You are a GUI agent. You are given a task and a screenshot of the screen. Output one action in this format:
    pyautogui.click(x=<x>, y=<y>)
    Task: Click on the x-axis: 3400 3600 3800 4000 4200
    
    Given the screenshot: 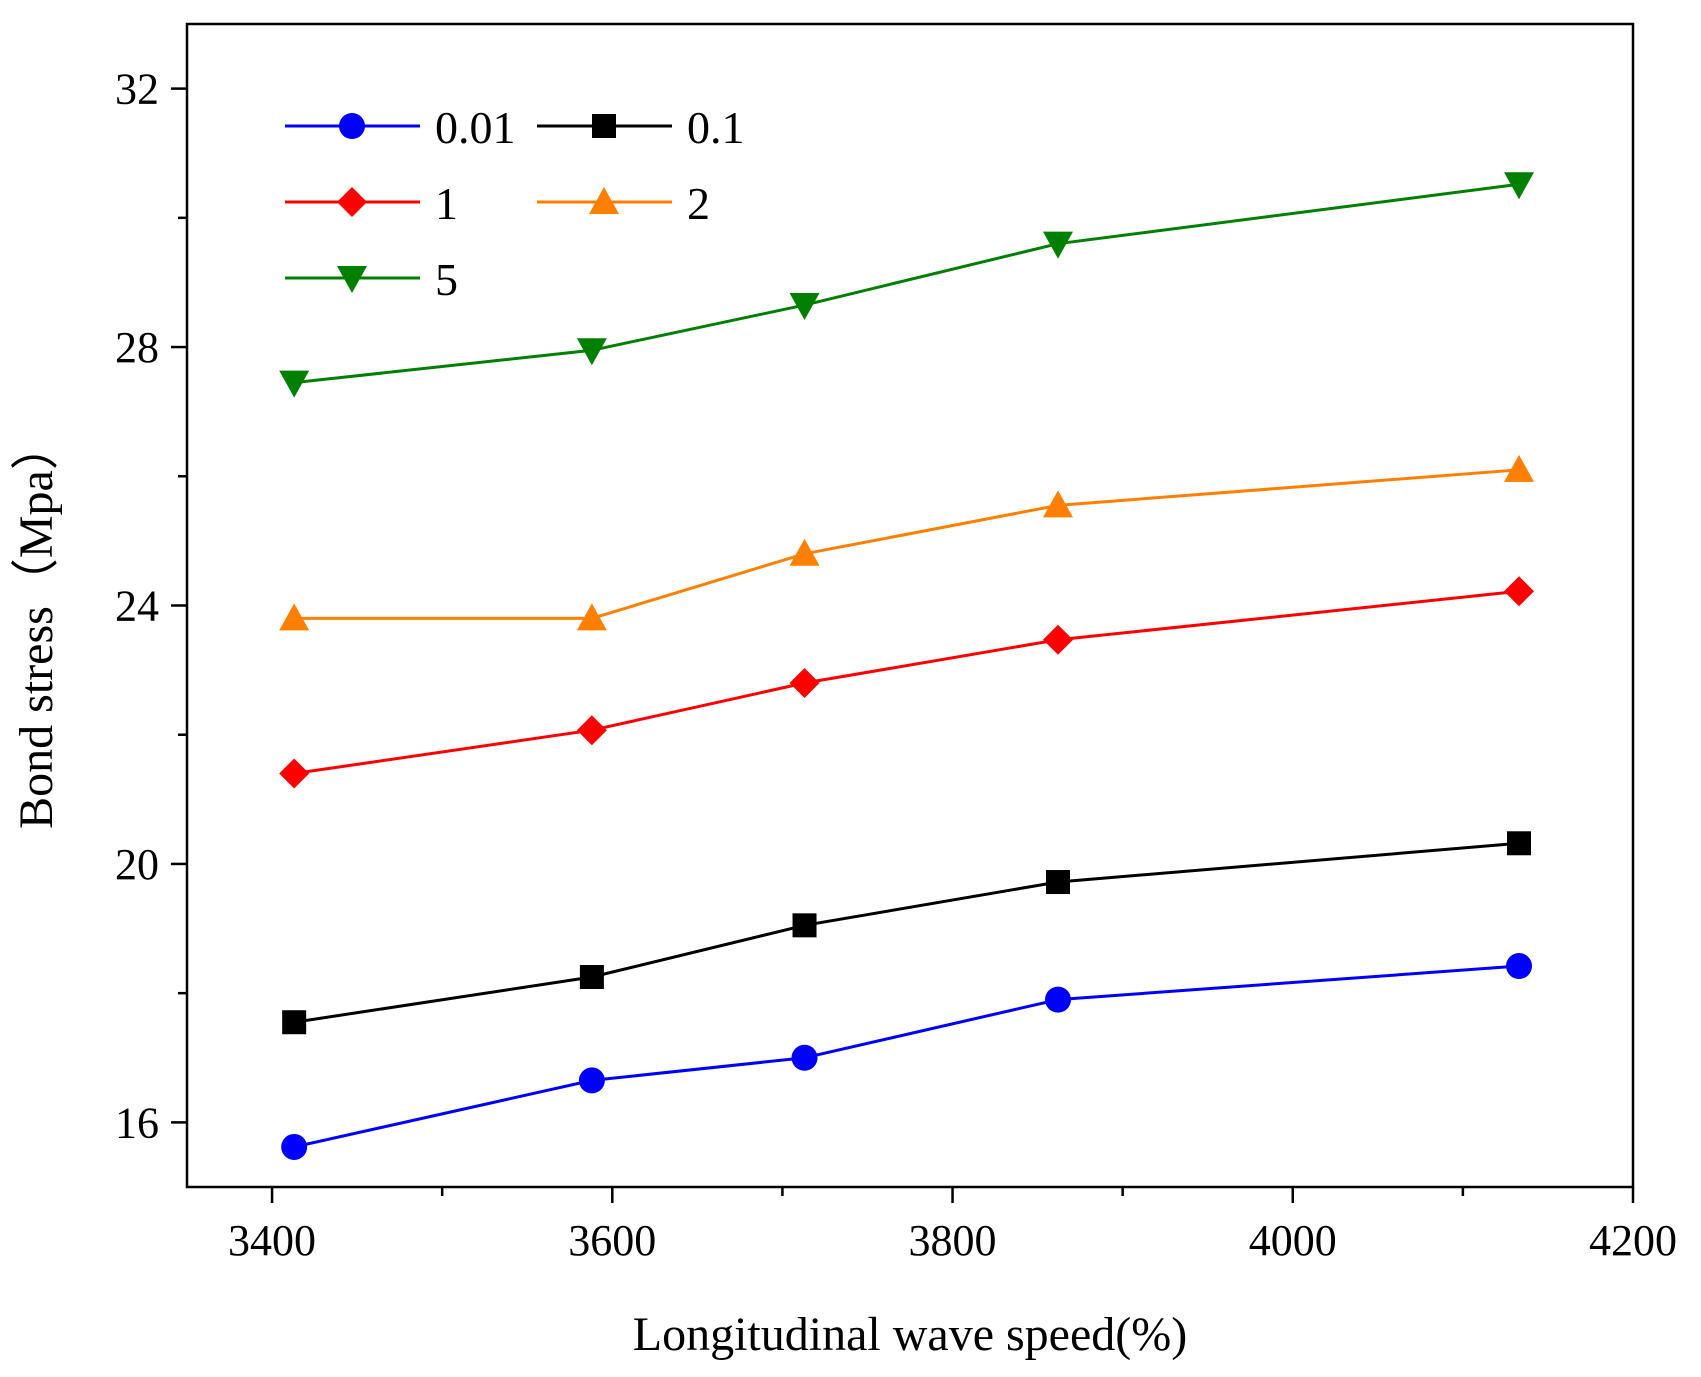 What is the action you would take?
    pyautogui.click(x=952, y=1226)
    